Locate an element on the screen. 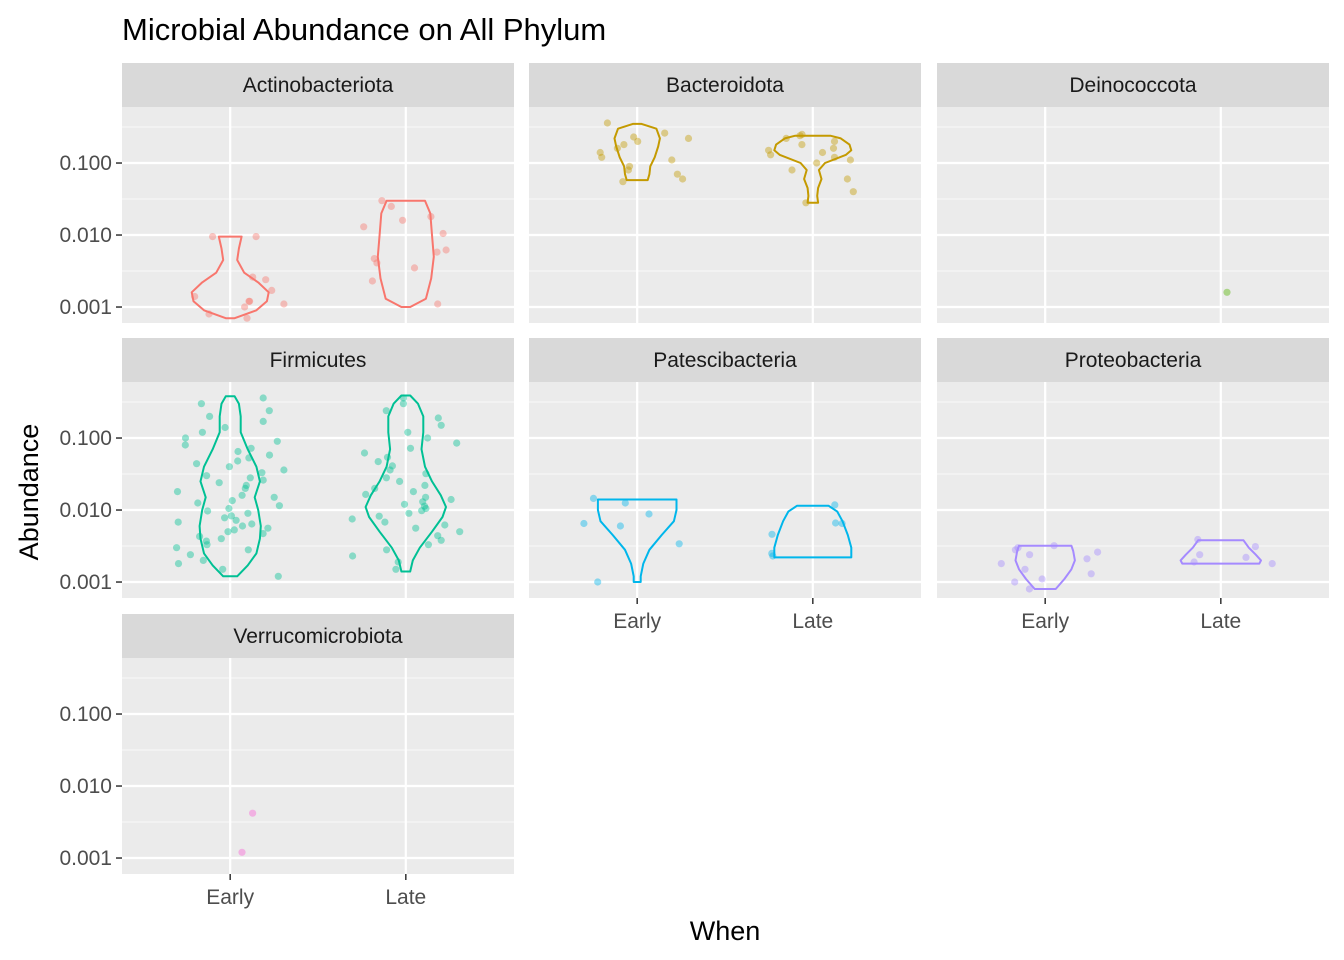 This screenshot has width=1344, height=960. y-tick-label: 0.100 is located at coordinates (85, 438).